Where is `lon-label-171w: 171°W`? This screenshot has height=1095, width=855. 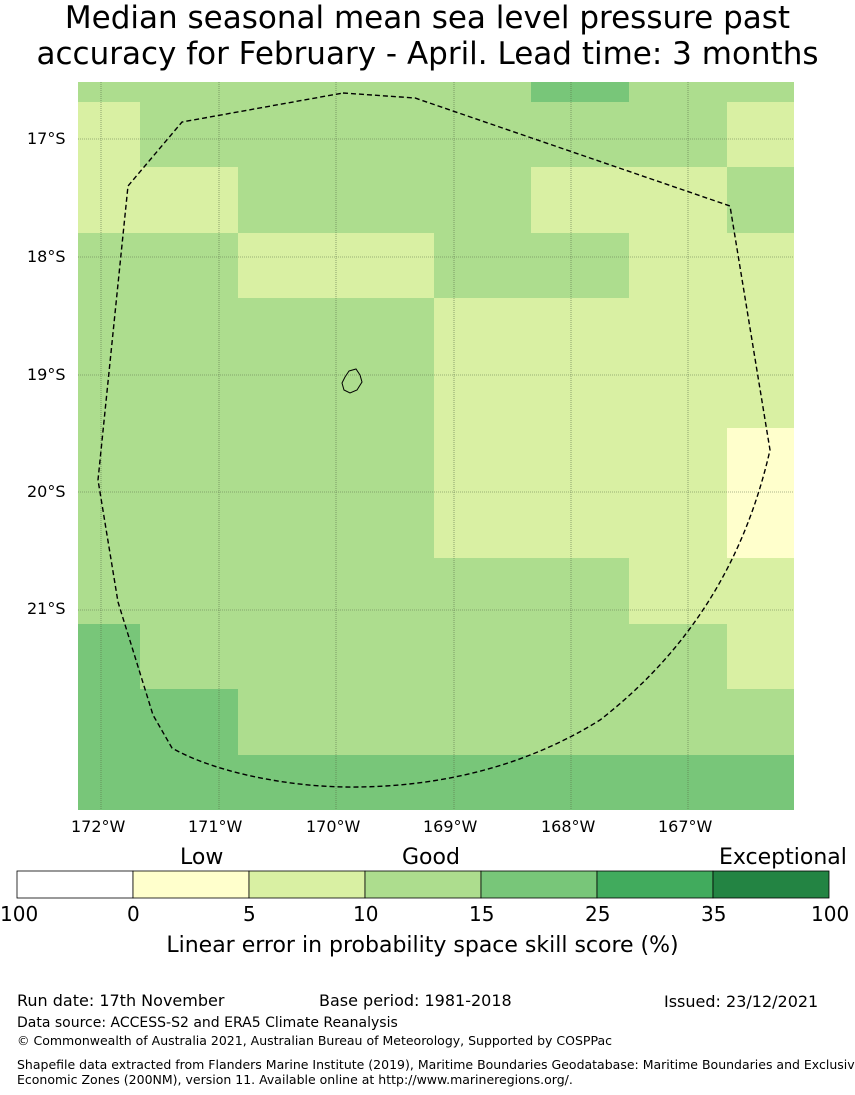
lon-label-171w: 171°W is located at coordinates (215, 826).